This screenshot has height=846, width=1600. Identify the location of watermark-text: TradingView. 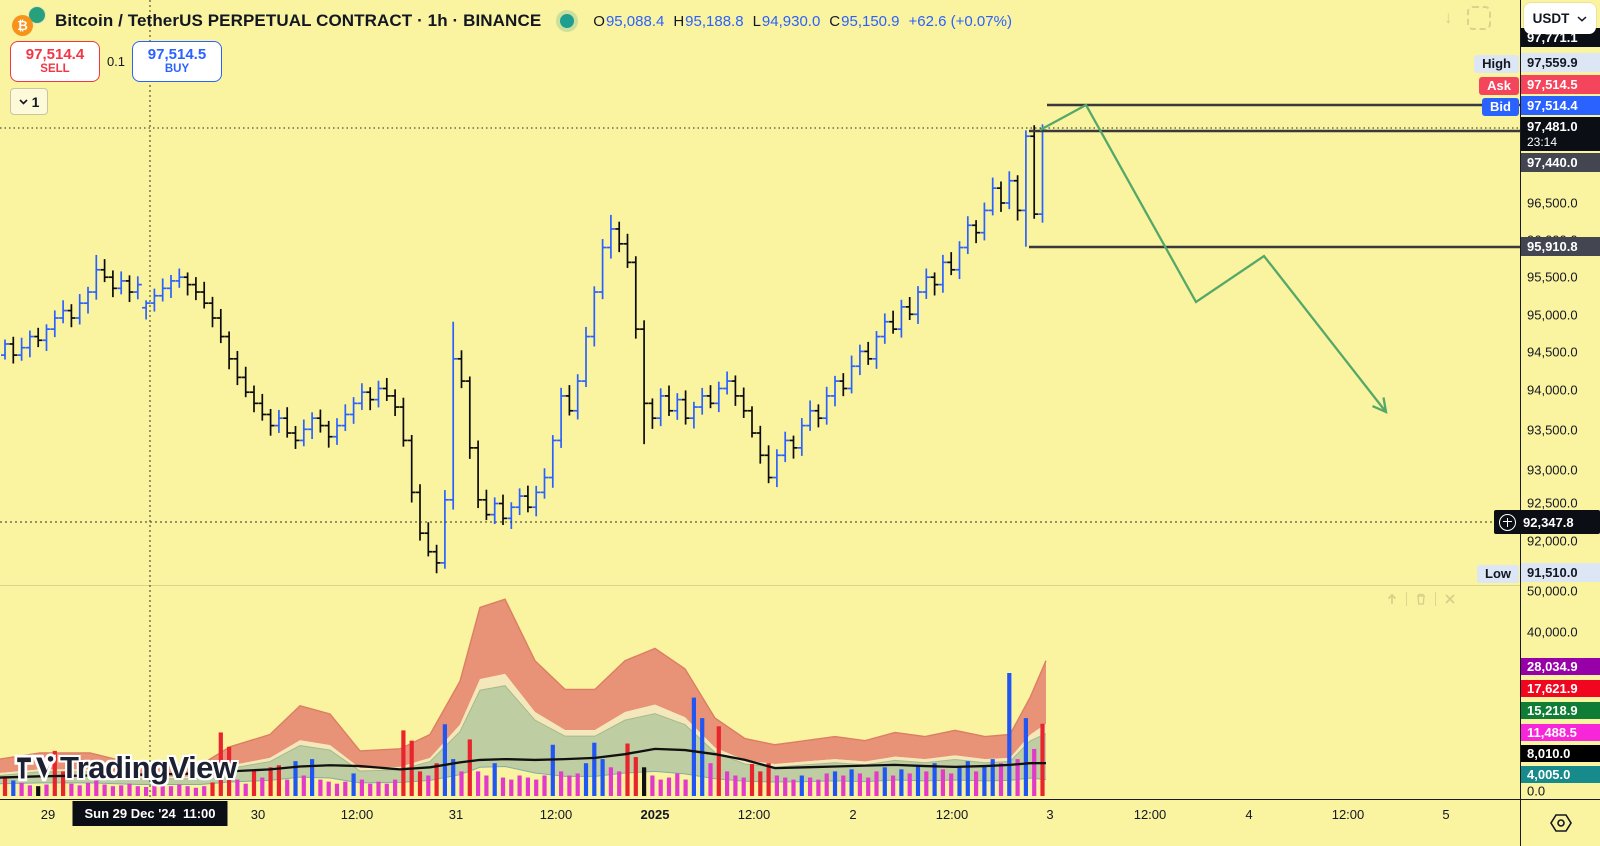
(148, 767).